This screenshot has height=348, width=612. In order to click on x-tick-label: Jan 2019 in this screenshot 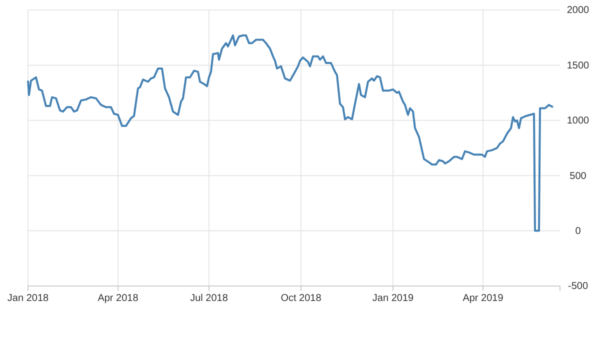, I will do `click(393, 298)`.